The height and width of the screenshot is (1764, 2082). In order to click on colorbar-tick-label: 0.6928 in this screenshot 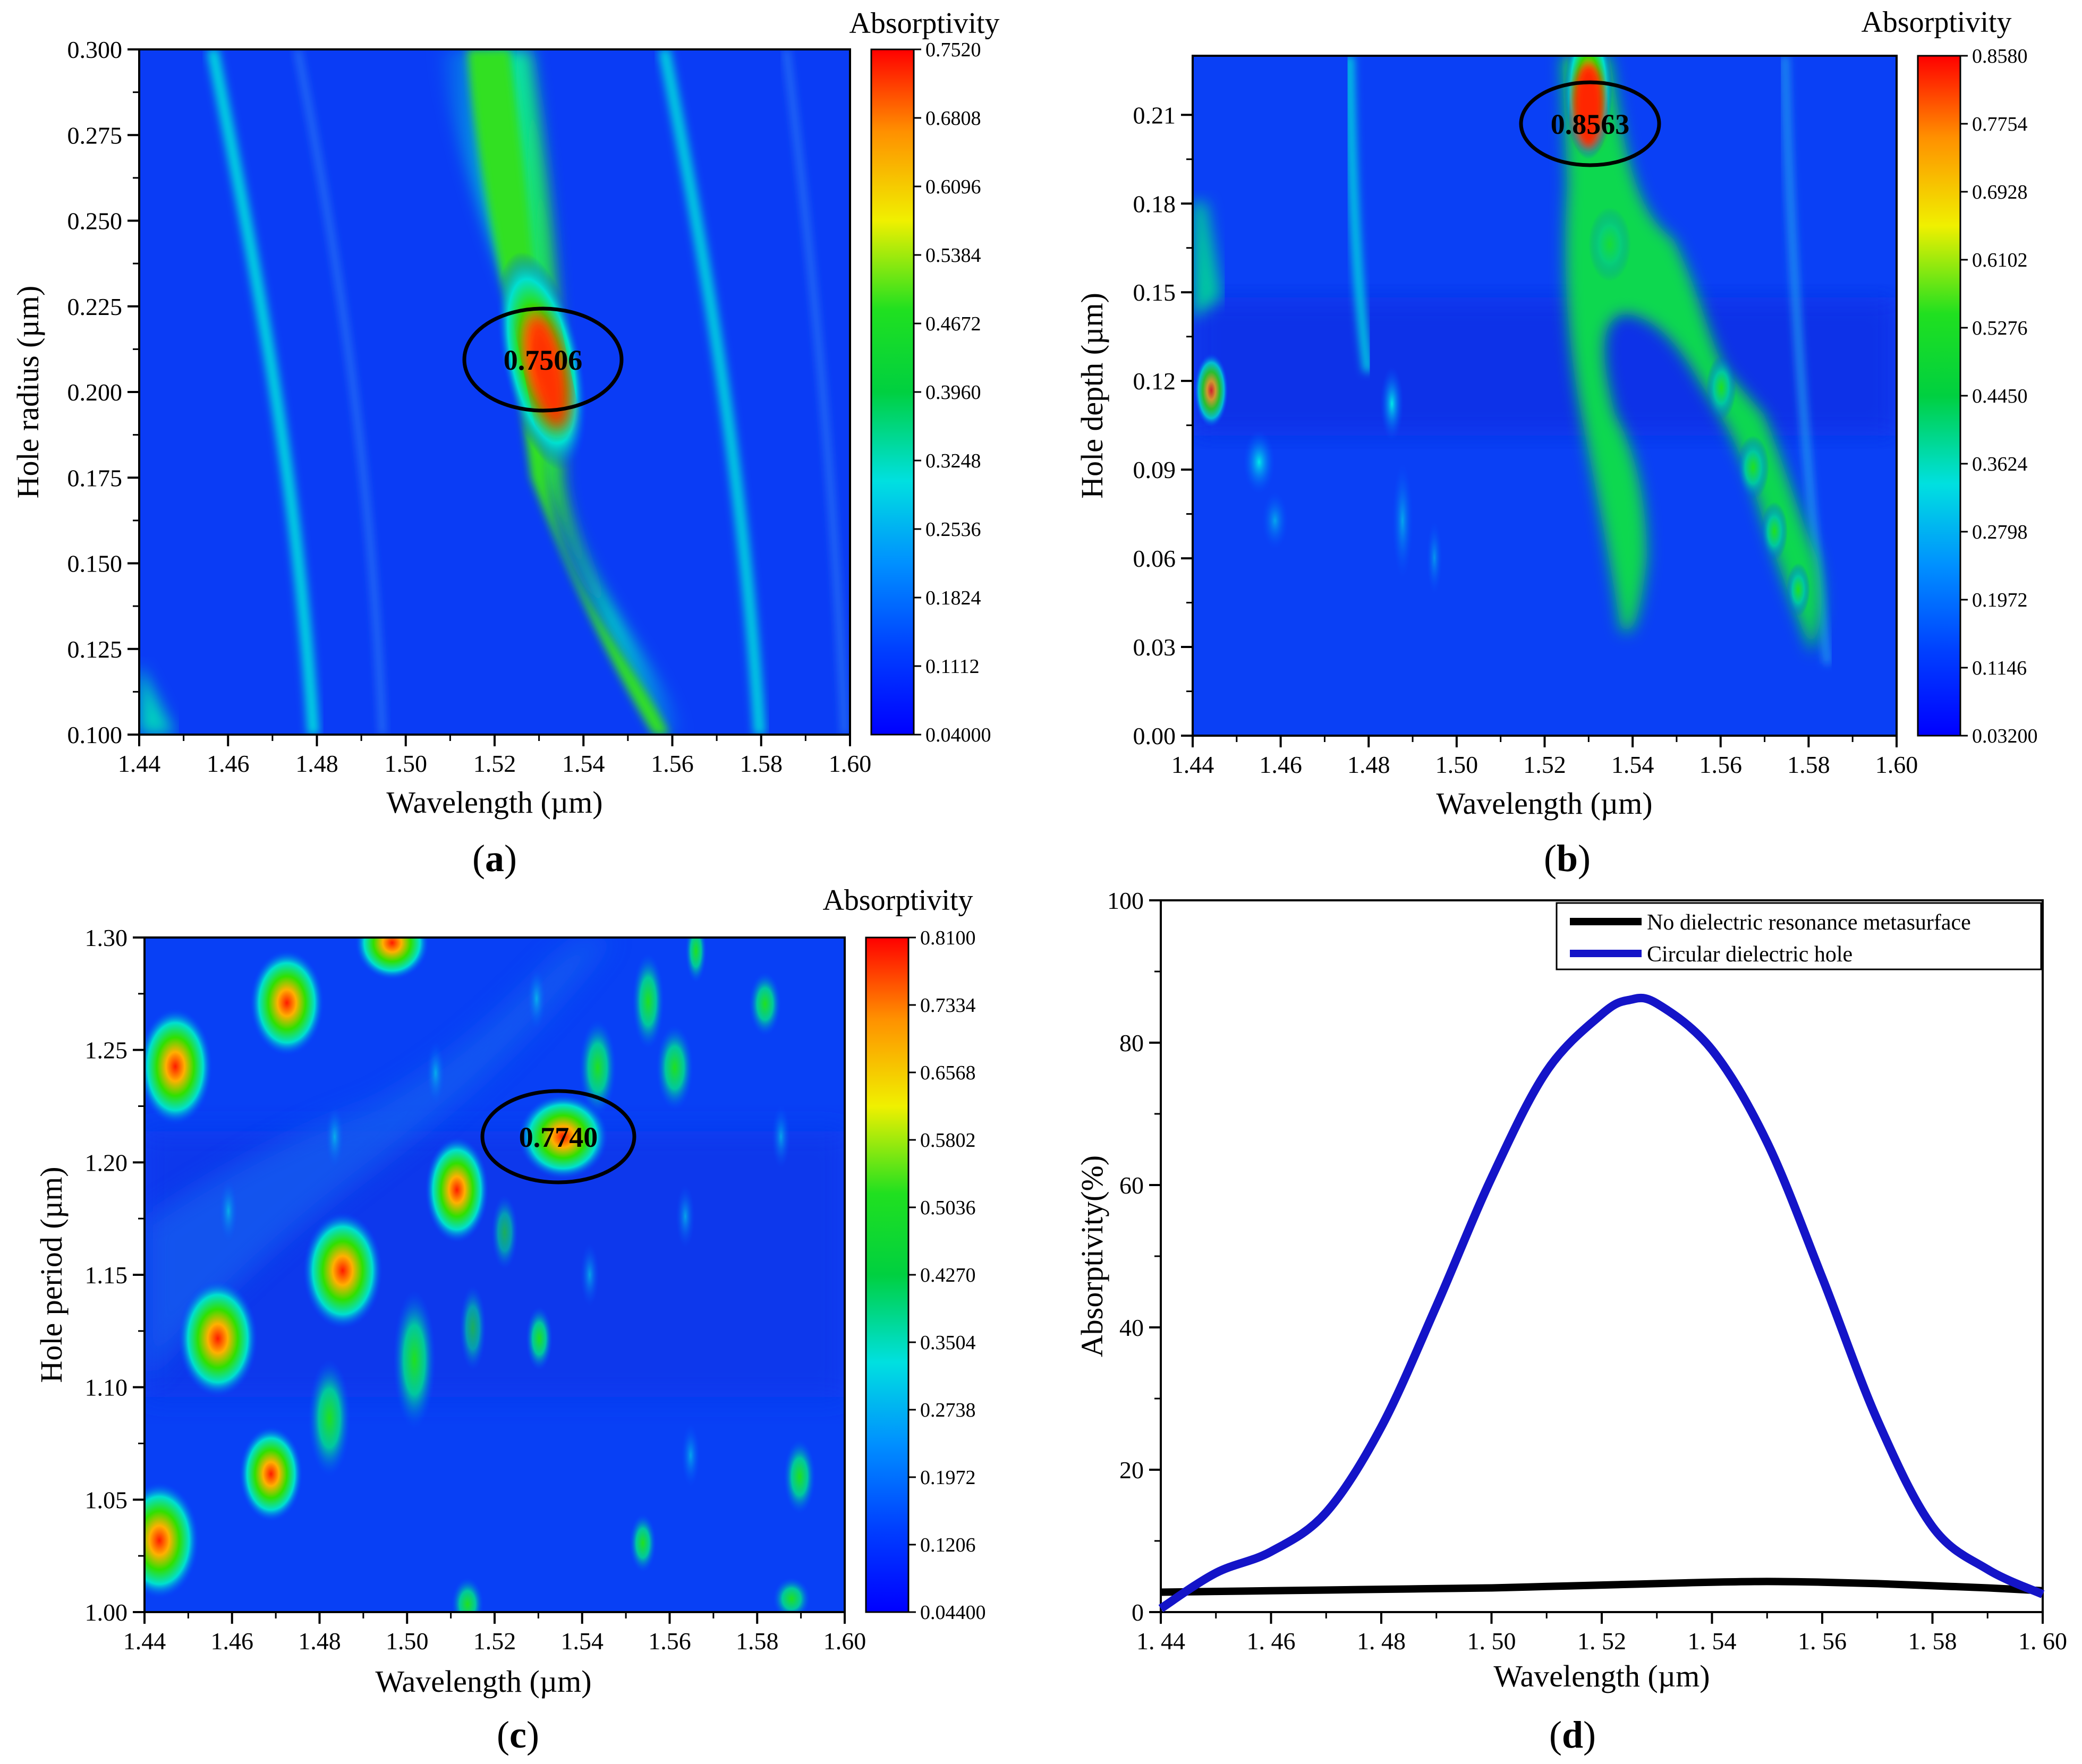, I will do `click(2000, 192)`.